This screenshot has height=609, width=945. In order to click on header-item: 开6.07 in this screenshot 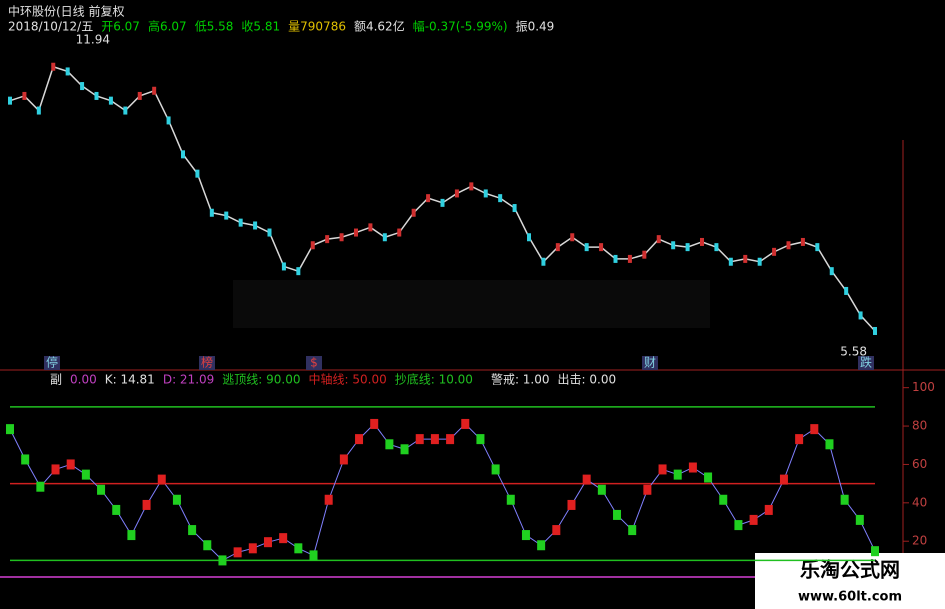, I will do `click(120, 27)`.